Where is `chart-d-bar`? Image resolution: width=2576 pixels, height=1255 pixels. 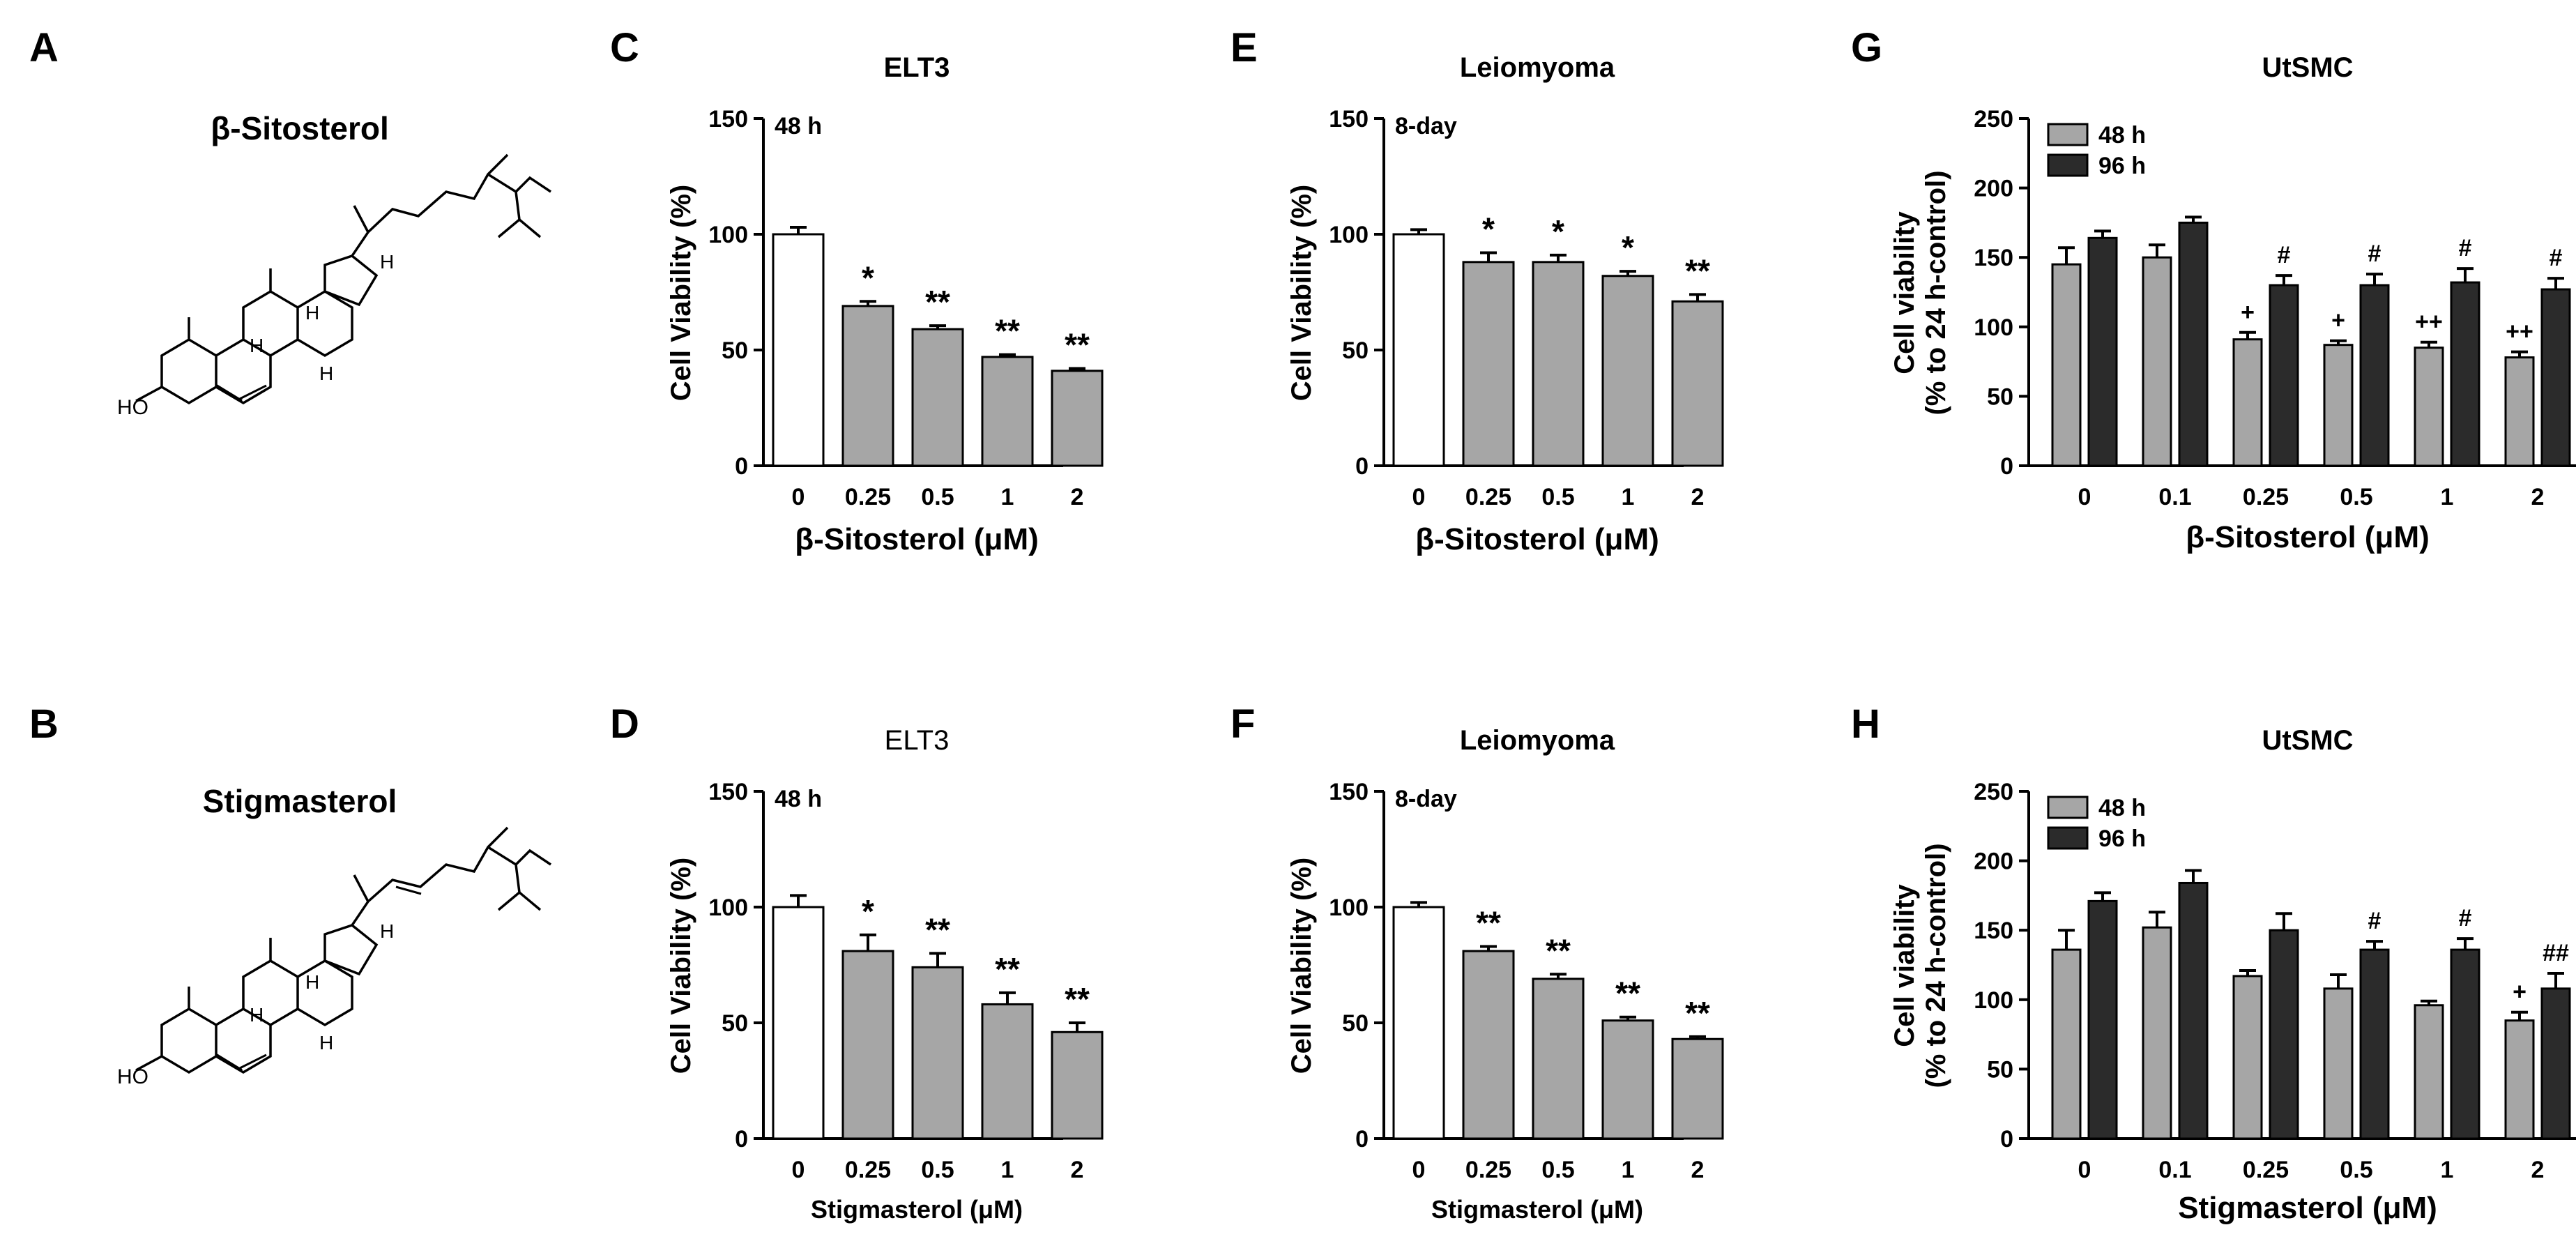
chart-d-bar is located at coordinates (938, 1053).